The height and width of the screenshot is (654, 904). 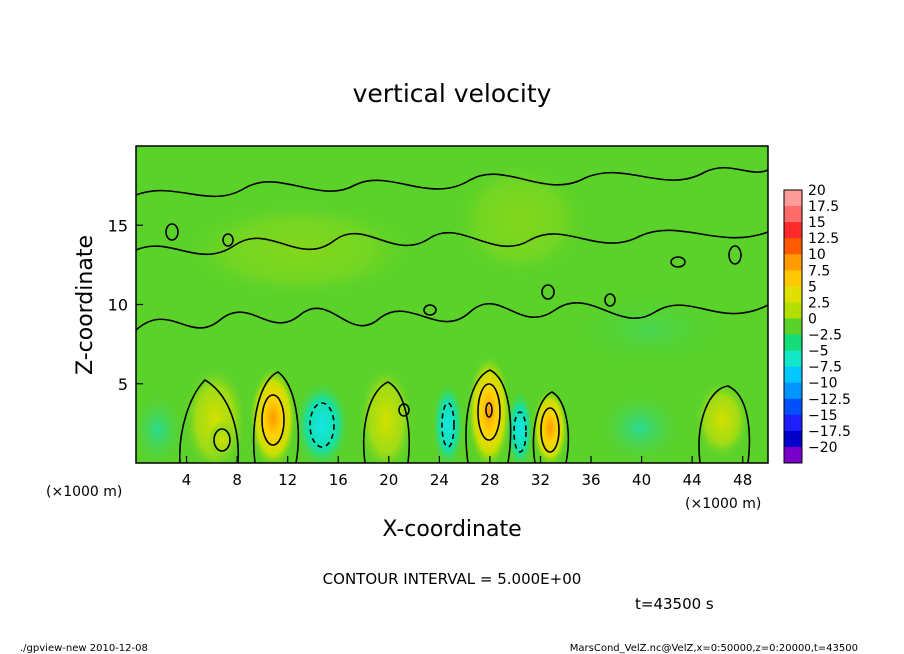 I want to click on x-axis-ticks: 4 8 12 16 20 24 28 32 36 40 44 48, so click(x=467, y=472).